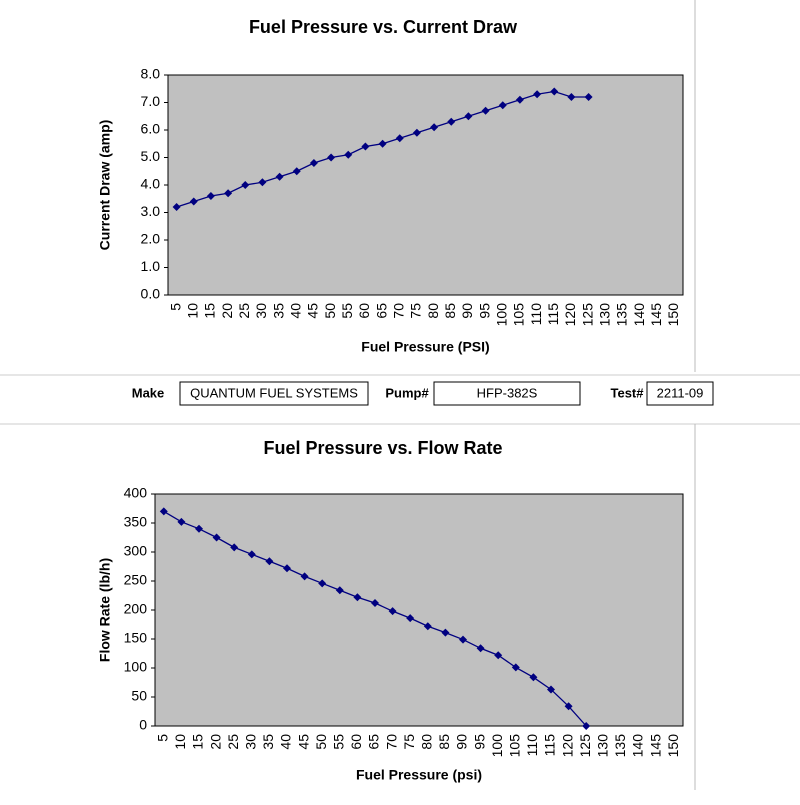 Image resolution: width=800 pixels, height=805 pixels. I want to click on x-tick-label: 55, so click(347, 311).